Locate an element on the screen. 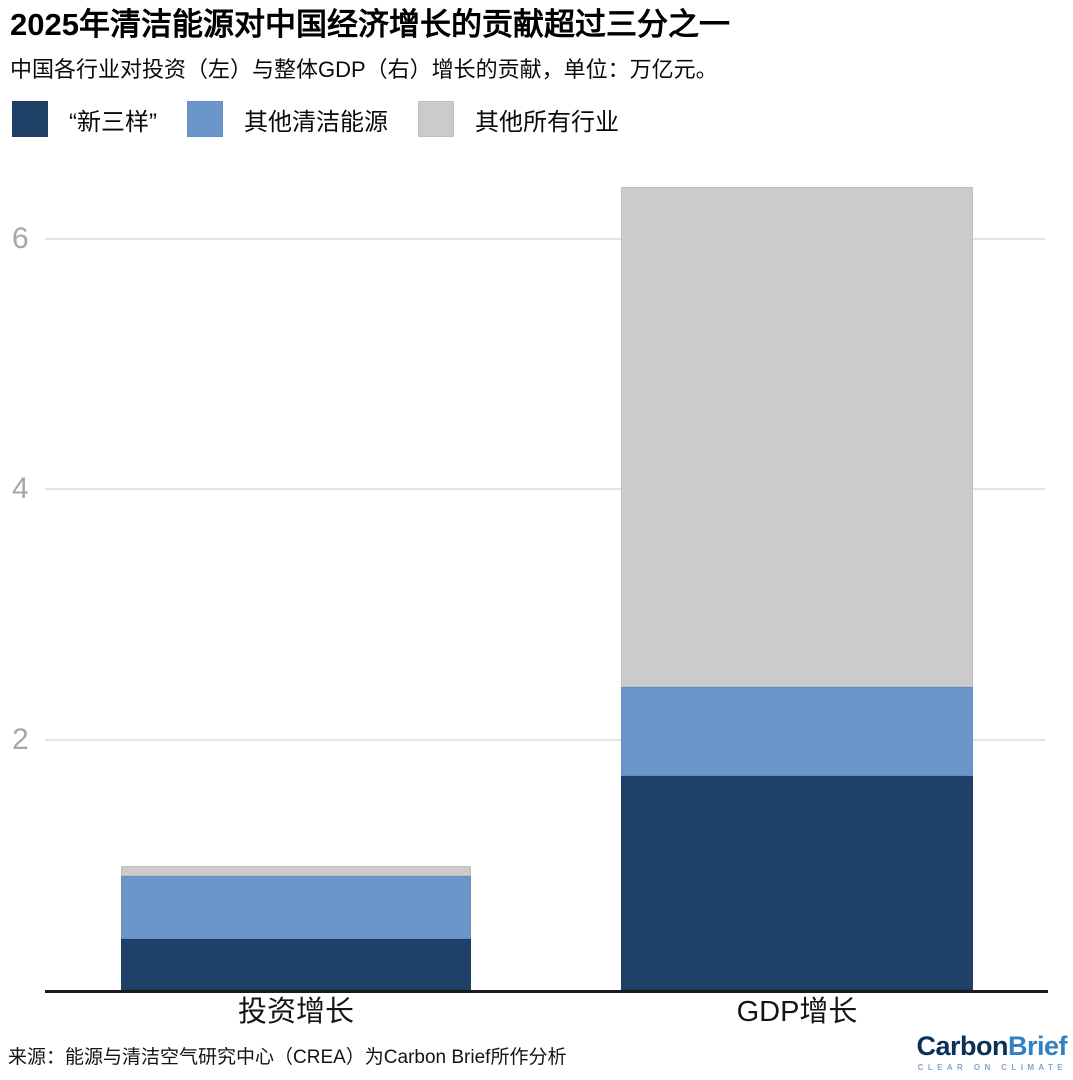 The width and height of the screenshot is (1073, 1080). x-axis-line is located at coordinates (546, 991).